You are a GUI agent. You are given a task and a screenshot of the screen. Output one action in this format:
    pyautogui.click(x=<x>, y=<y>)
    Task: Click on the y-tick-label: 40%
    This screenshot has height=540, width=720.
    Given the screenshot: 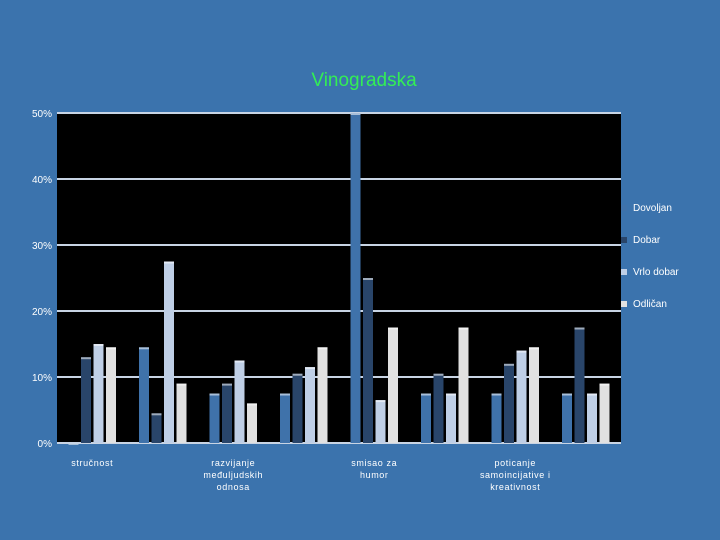 What is the action you would take?
    pyautogui.click(x=42, y=180)
    